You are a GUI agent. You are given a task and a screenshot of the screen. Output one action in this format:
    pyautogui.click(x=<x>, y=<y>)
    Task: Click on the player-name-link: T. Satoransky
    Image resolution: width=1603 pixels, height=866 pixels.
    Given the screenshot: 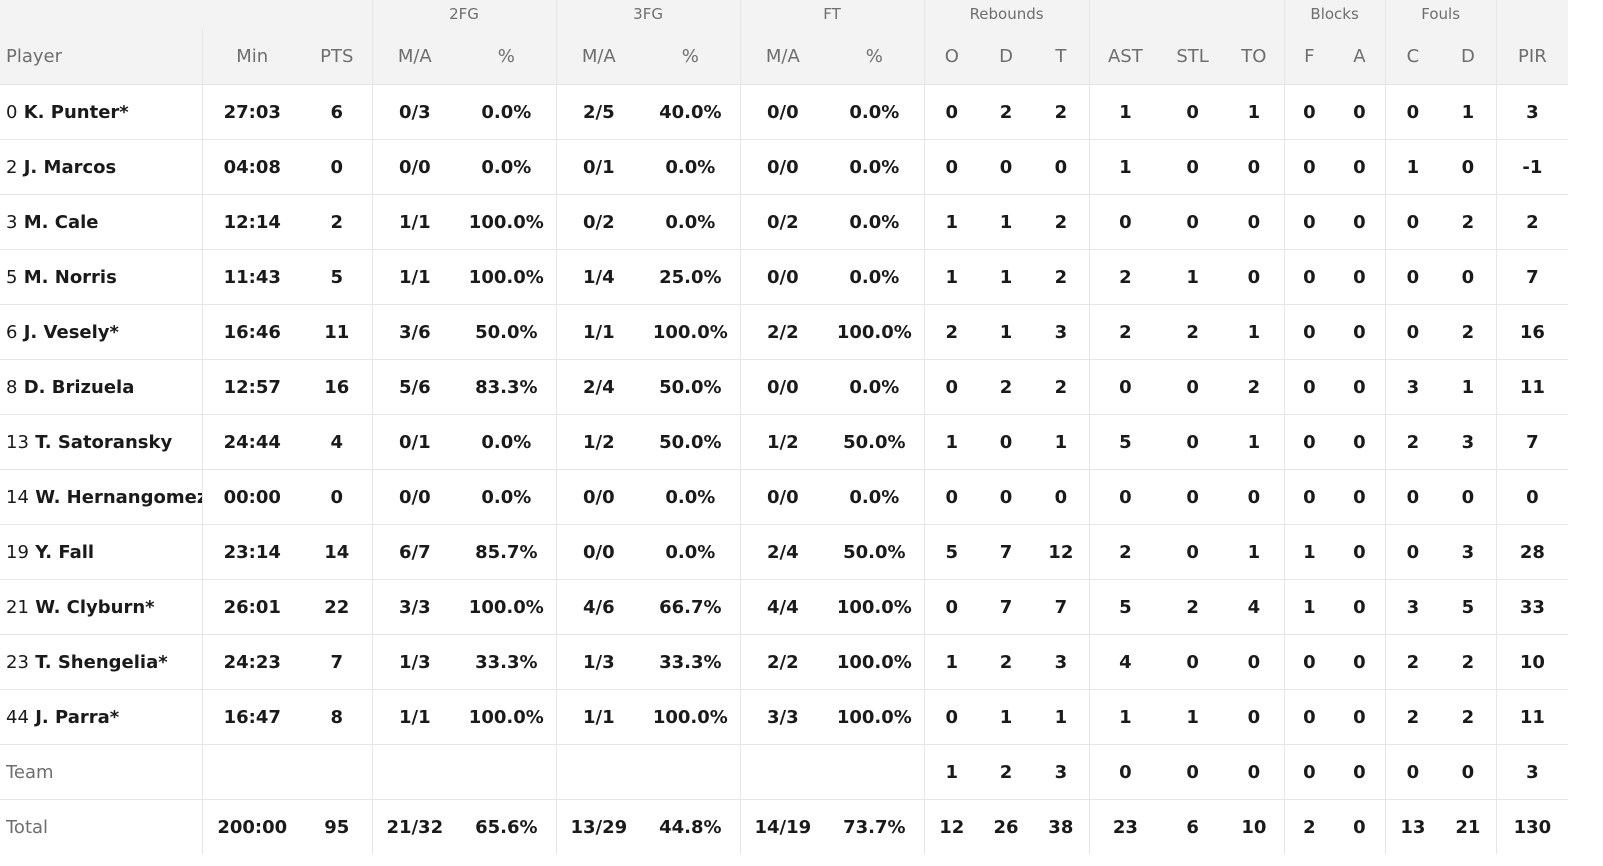 What is the action you would take?
    pyautogui.click(x=104, y=442)
    